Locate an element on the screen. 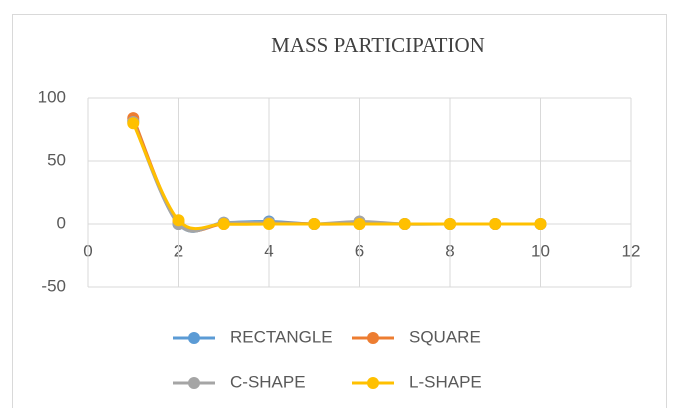 The height and width of the screenshot is (408, 676). y-tick-label: 100 is located at coordinates (52, 96).